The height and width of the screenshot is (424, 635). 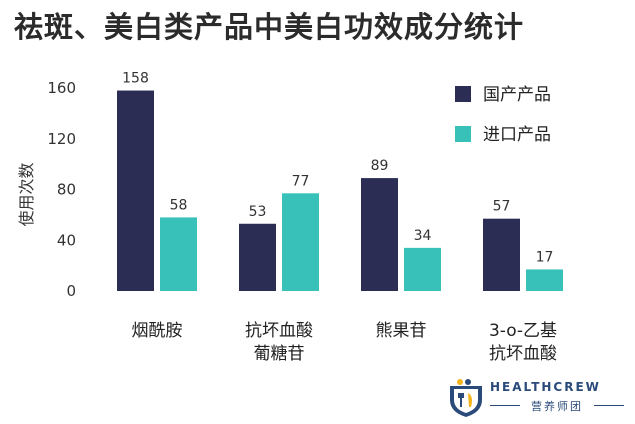 What do you see at coordinates (423, 236) in the screenshot?
I see `data-label-imported-2: 34` at bounding box center [423, 236].